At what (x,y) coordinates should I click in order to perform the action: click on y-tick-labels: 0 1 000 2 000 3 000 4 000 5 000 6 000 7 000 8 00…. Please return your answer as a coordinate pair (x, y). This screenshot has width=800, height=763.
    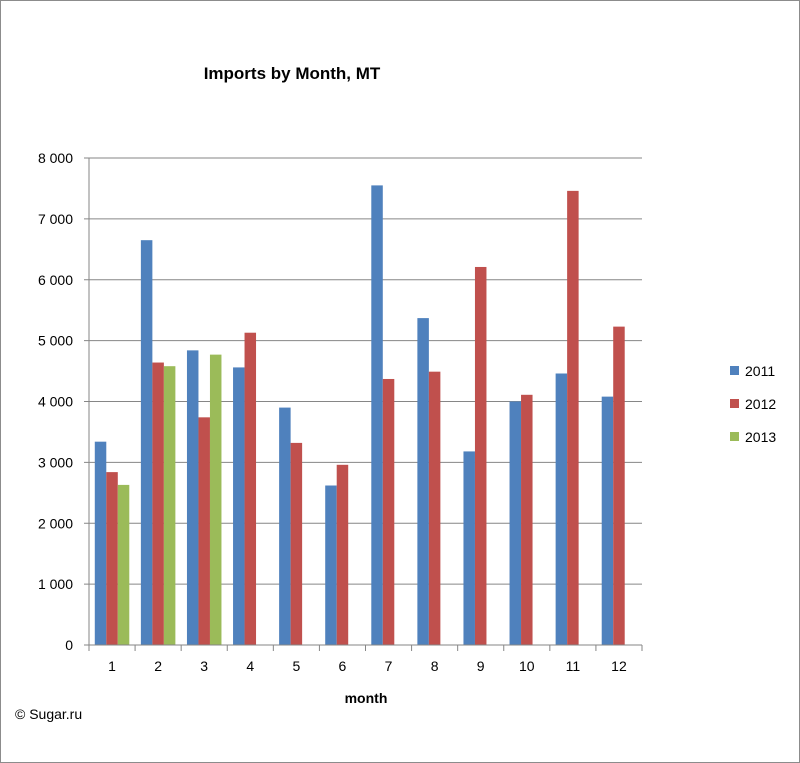
    Looking at the image, I should click on (55, 401).